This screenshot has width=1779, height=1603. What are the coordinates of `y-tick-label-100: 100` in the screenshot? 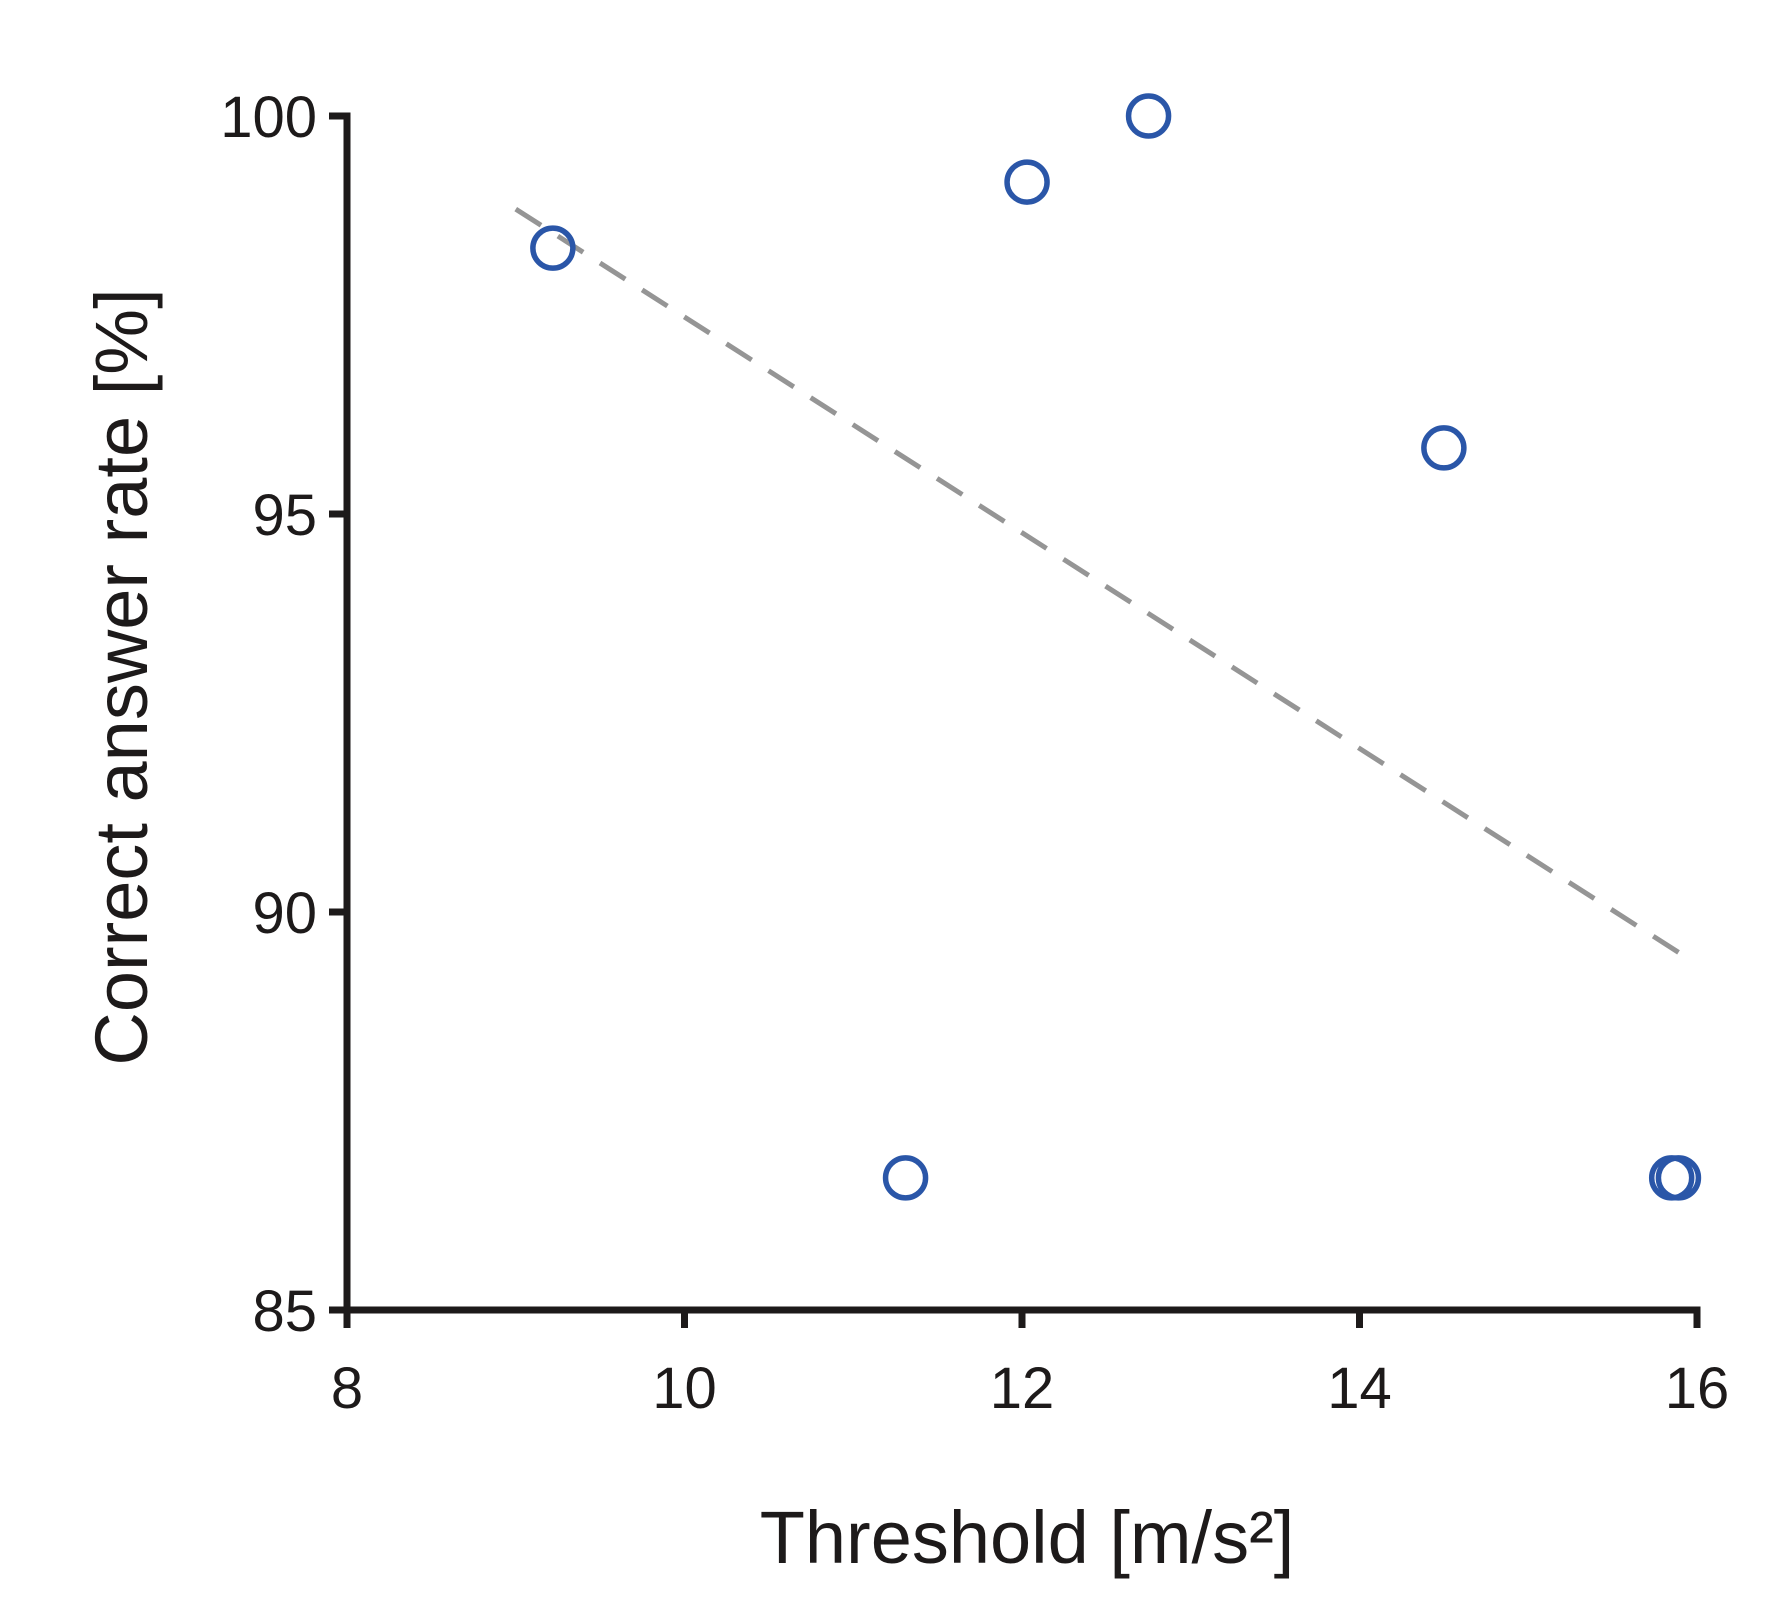 It's located at (268, 117).